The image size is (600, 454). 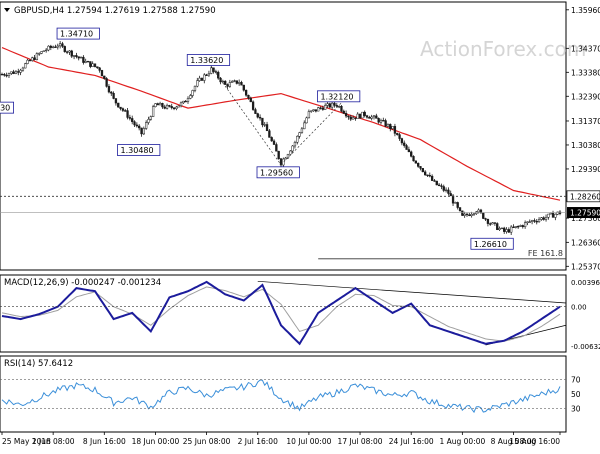 What do you see at coordinates (514, 441) in the screenshot?
I see `x-tick-label: 8 Aug 08:00` at bounding box center [514, 441].